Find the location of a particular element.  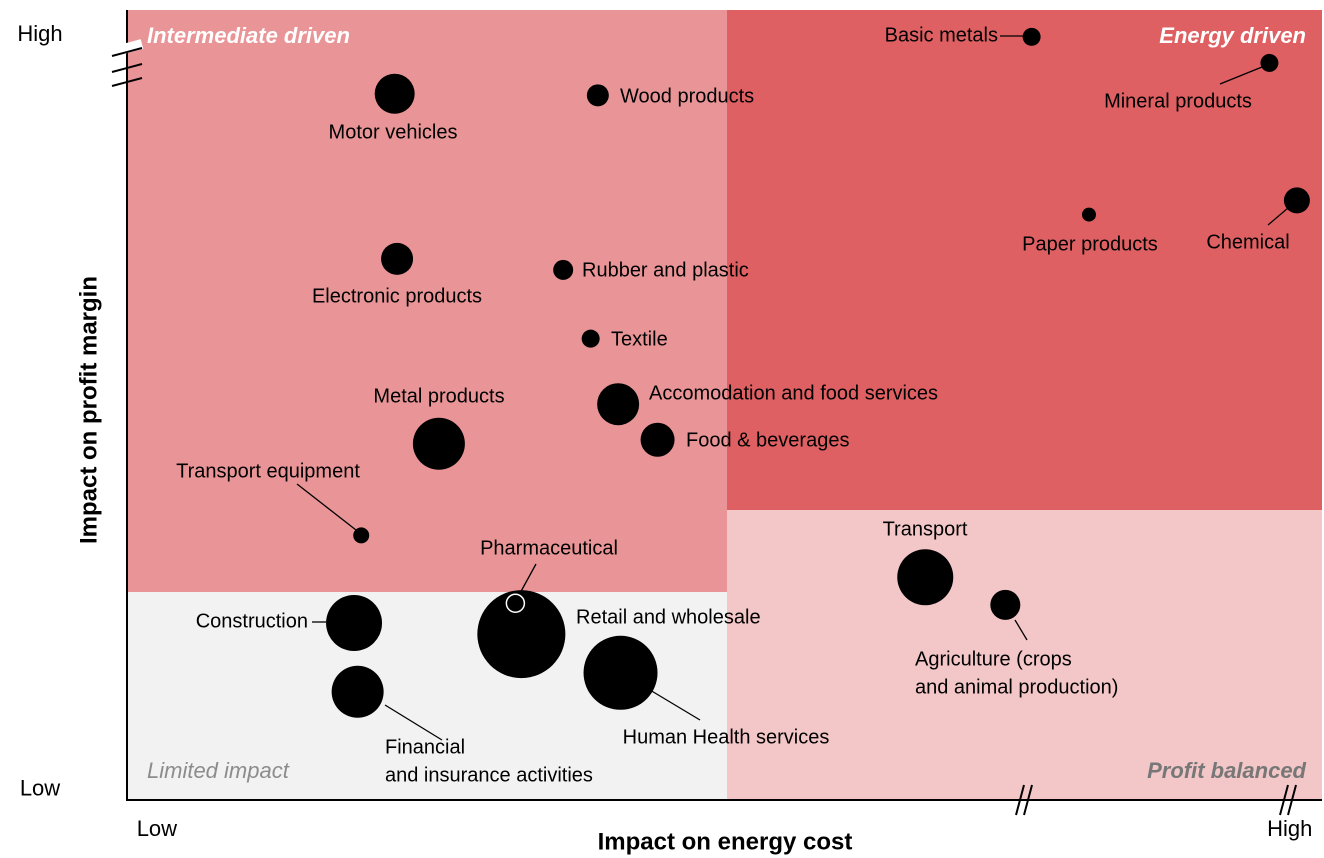

bubble-label: Wood products is located at coordinates (687, 96).